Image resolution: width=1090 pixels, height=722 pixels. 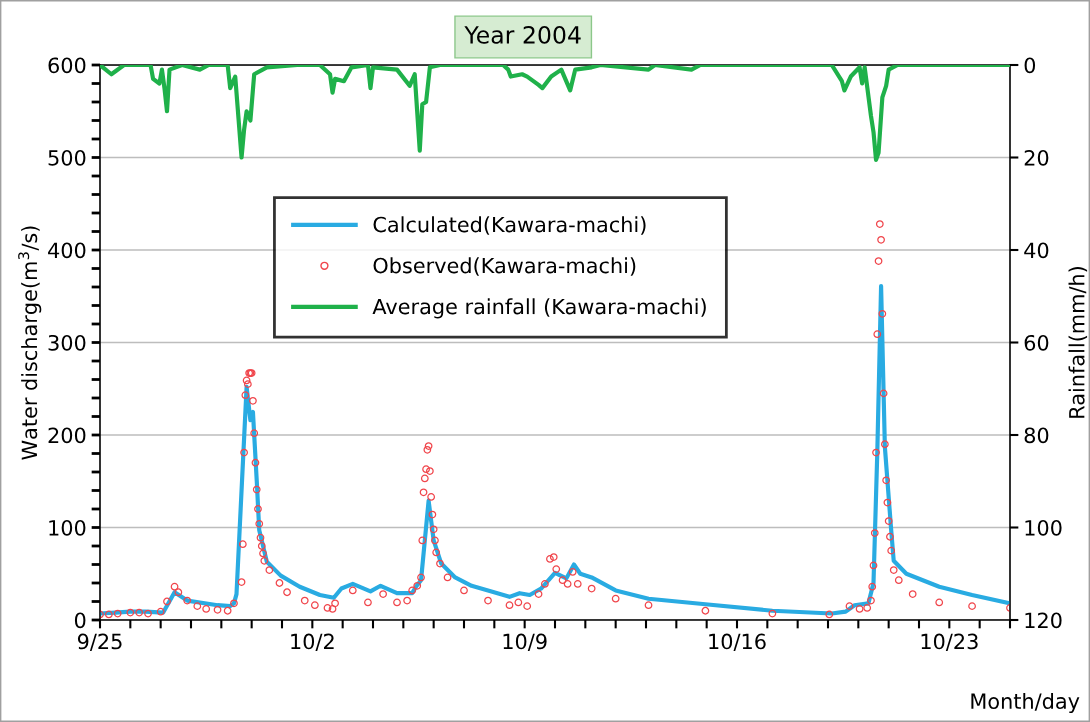 What do you see at coordinates (67, 435) in the screenshot?
I see `y-tick-label: 200` at bounding box center [67, 435].